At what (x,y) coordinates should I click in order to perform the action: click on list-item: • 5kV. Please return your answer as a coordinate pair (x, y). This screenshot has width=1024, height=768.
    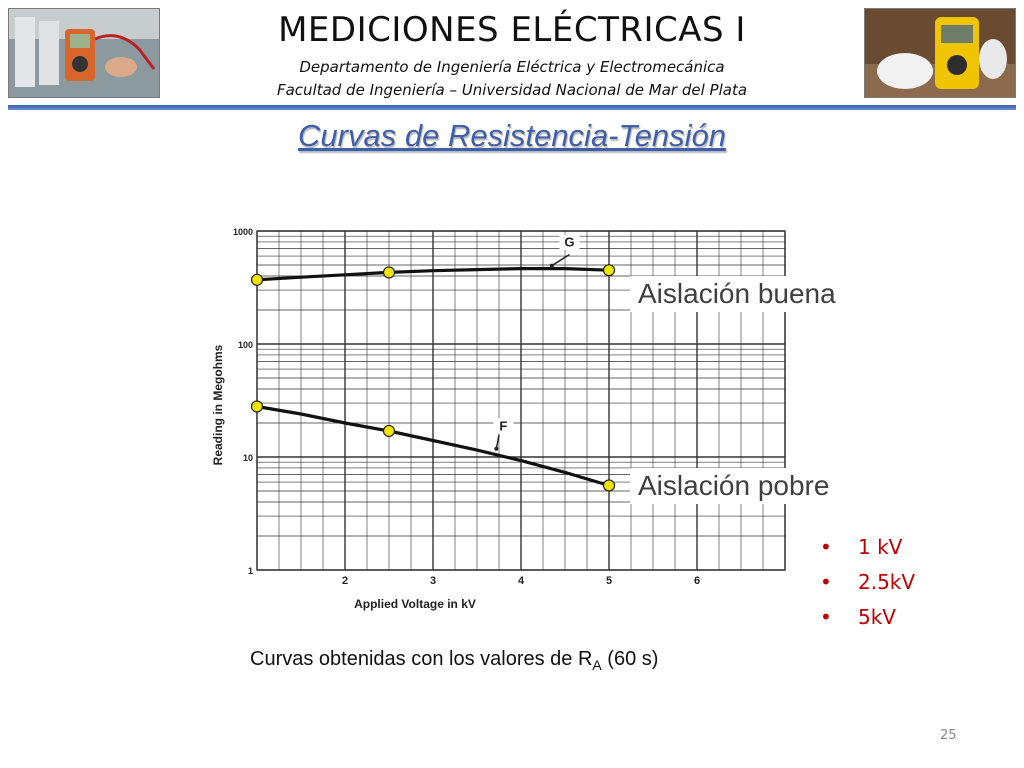
    Looking at the image, I should click on (867, 617).